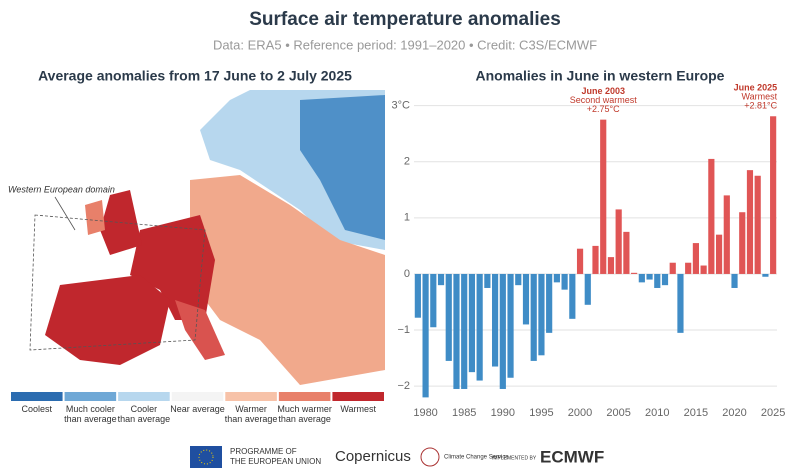 This screenshot has height=475, width=810. I want to click on region-warm, so click(287, 280).